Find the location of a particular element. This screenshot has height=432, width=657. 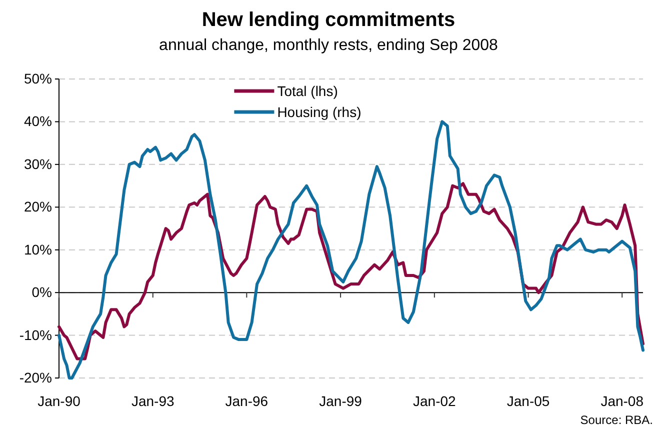

legend-label: Housing (rhs) is located at coordinates (319, 112).